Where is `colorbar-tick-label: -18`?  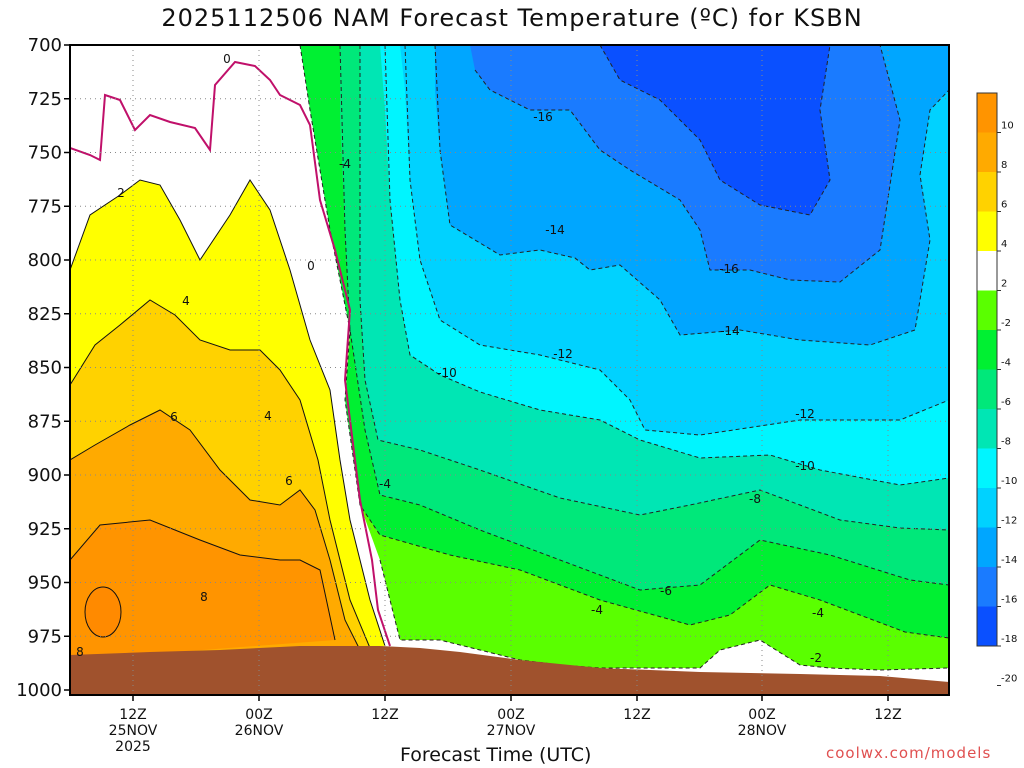 colorbar-tick-label: -18 is located at coordinates (1009, 639).